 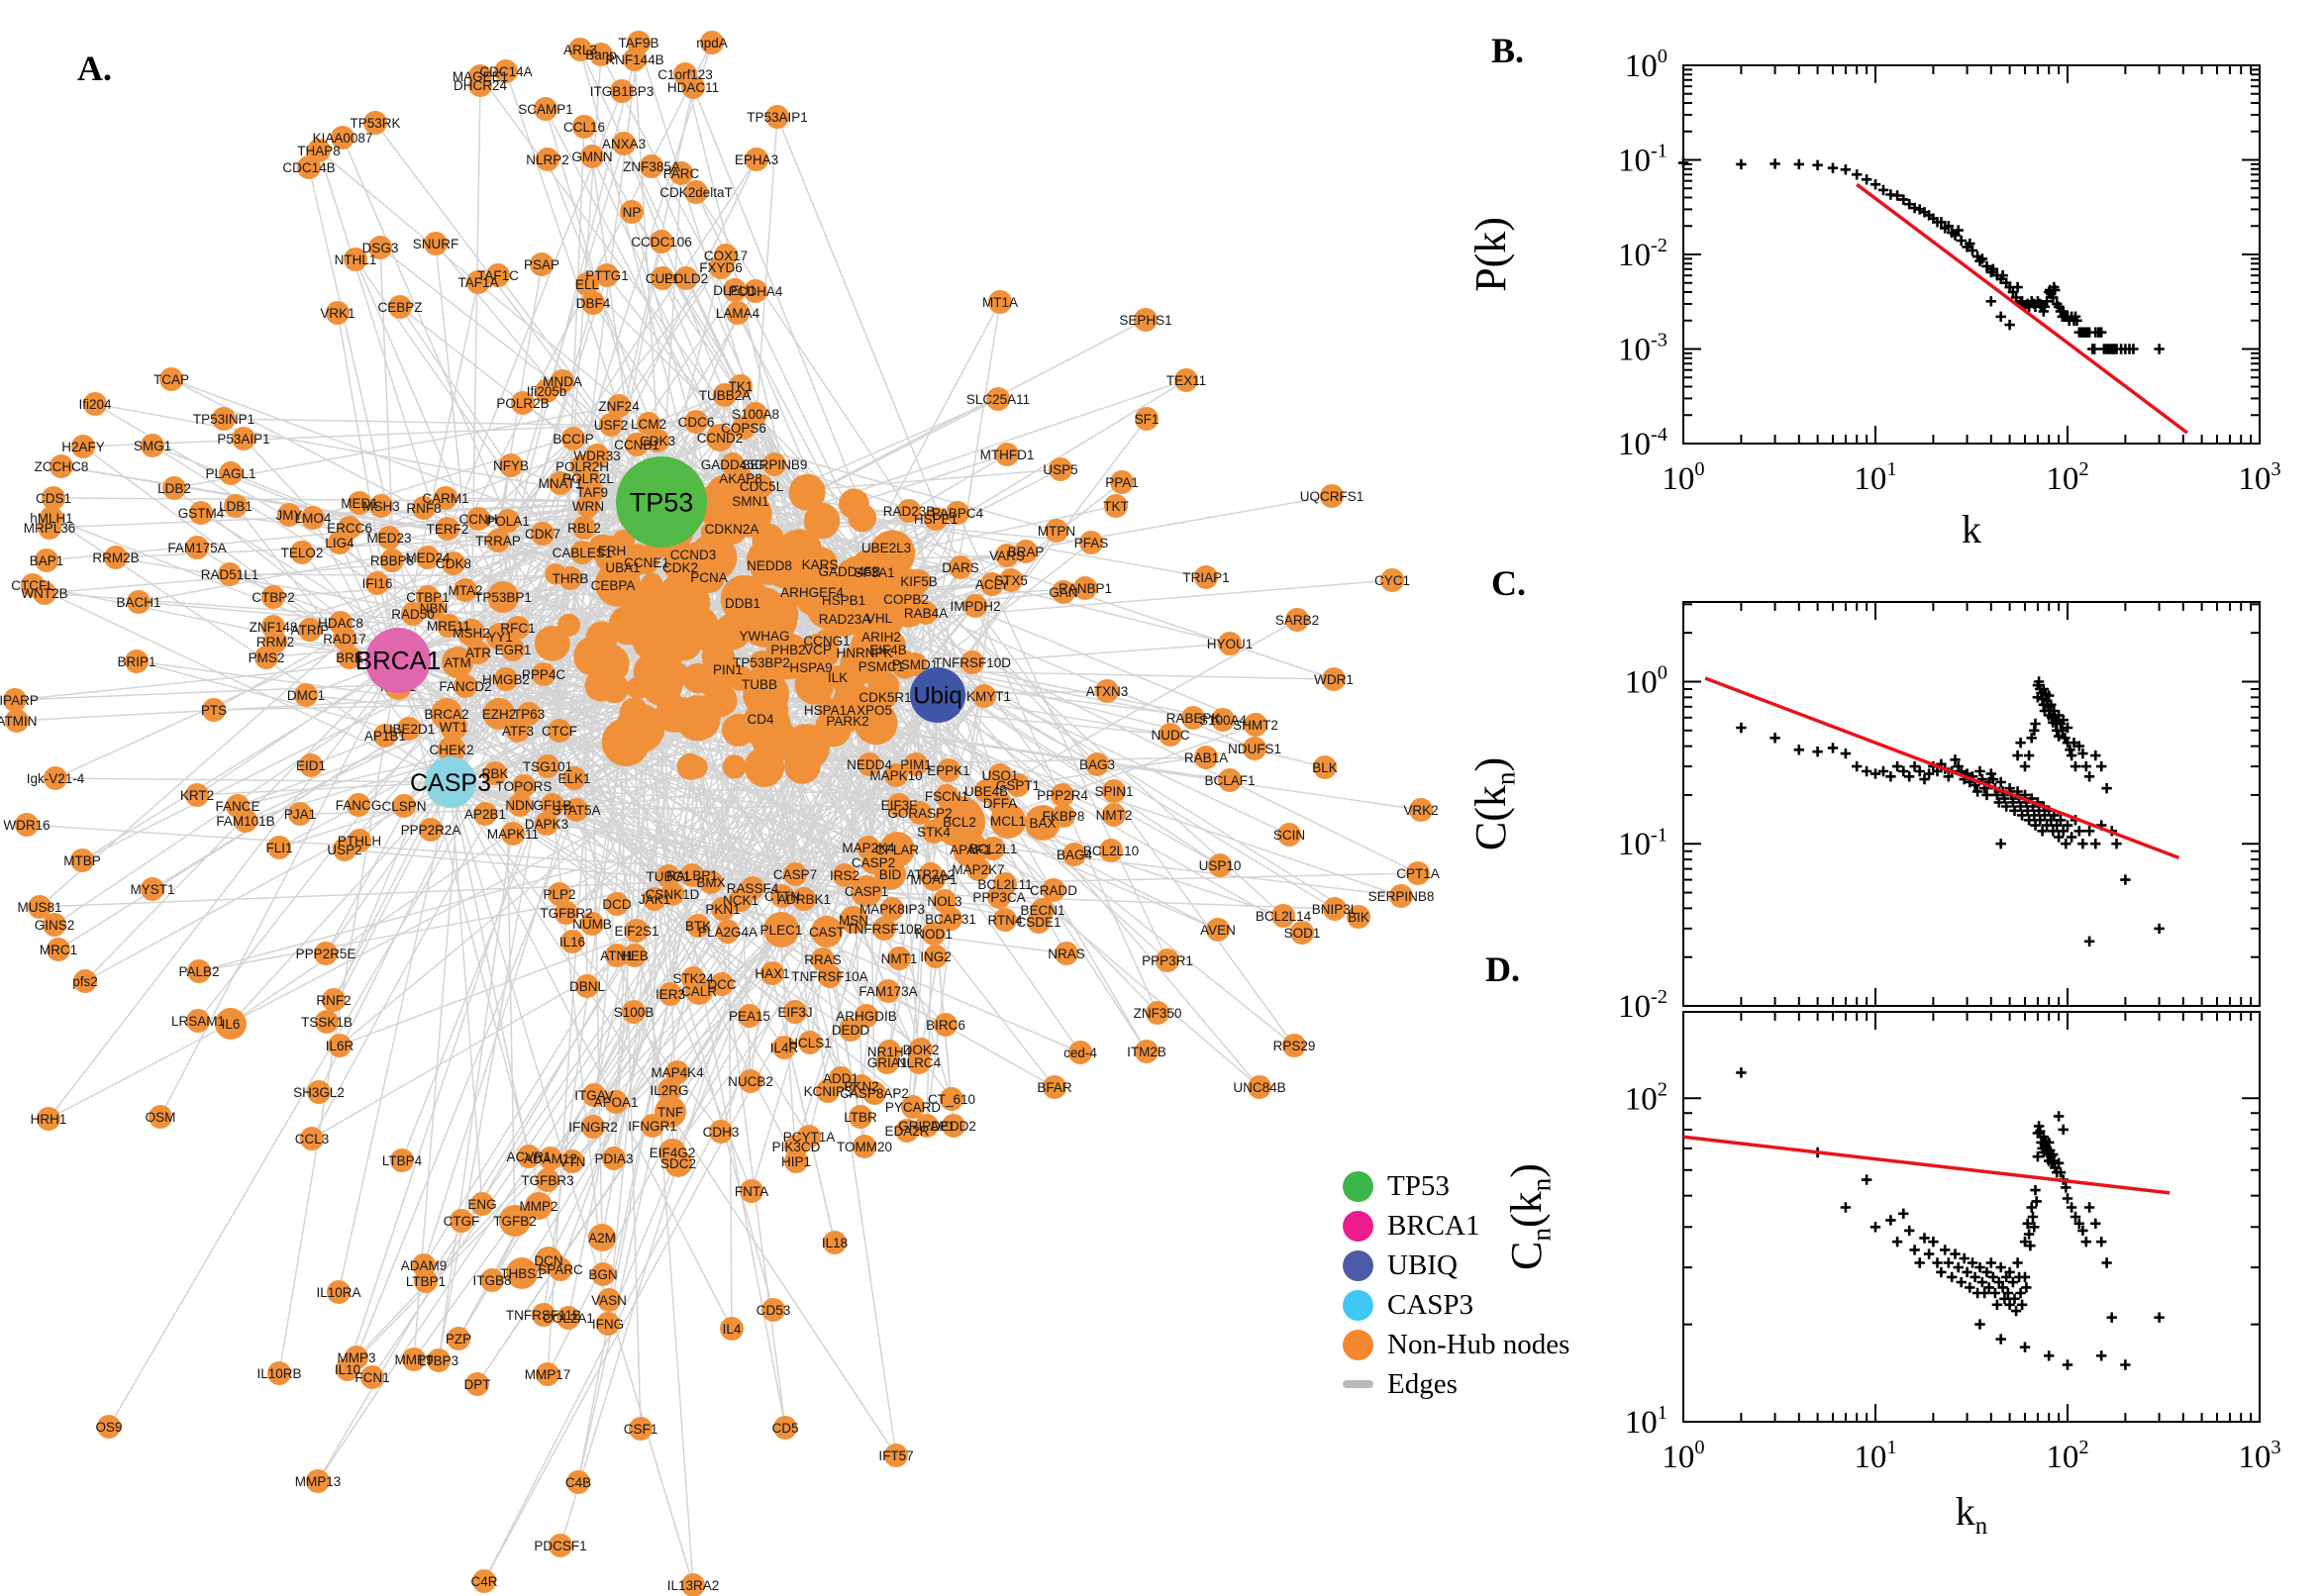 What do you see at coordinates (930, 874) in the screenshot?
I see `network-node-label: ATP2A2` at bounding box center [930, 874].